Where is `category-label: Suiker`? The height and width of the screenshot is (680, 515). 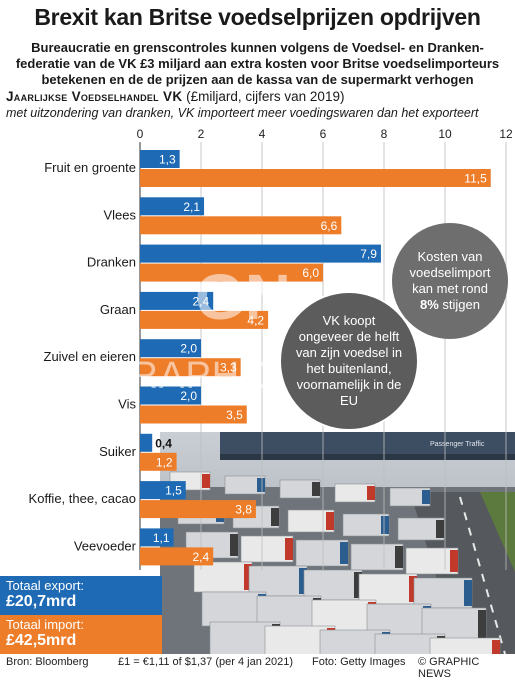 category-label: Suiker is located at coordinates (118, 451).